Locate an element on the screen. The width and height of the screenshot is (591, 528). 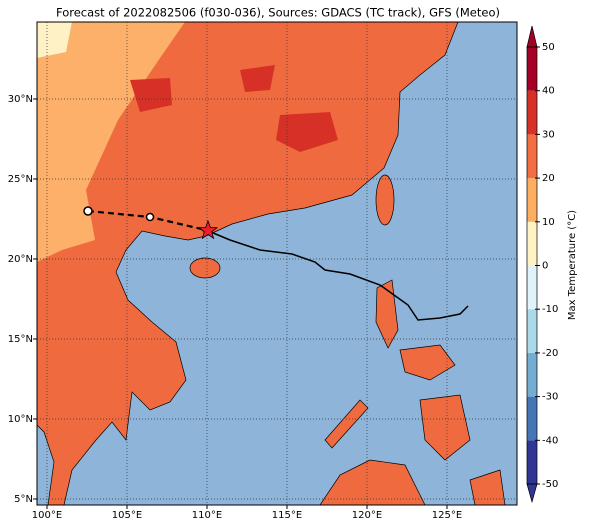
luzon is located at coordinates (387, 314).